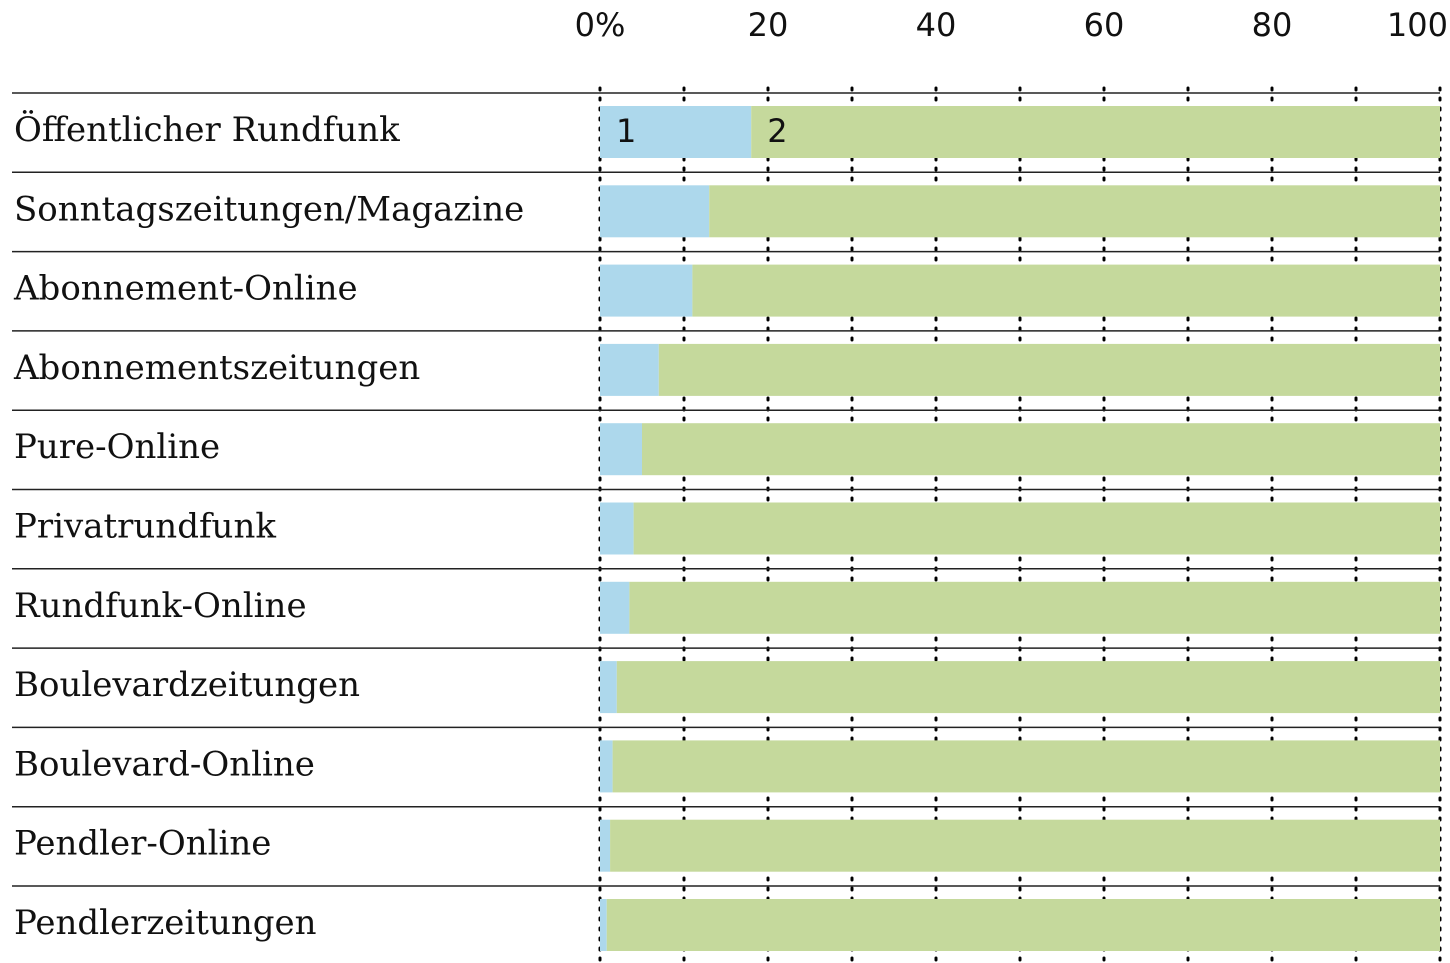  Describe the element at coordinates (145, 527) in the screenshot. I see `category-label: Privatrundfunk` at that location.